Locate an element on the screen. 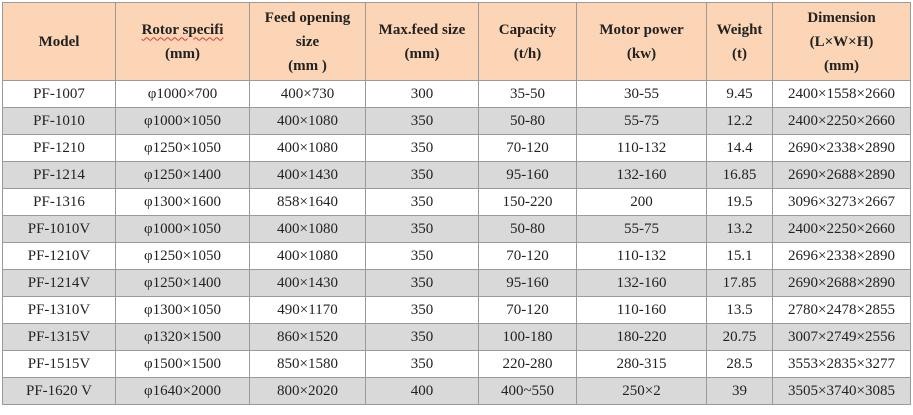 The width and height of the screenshot is (913, 415). cell-model: PF-1210 is located at coordinates (59, 148).